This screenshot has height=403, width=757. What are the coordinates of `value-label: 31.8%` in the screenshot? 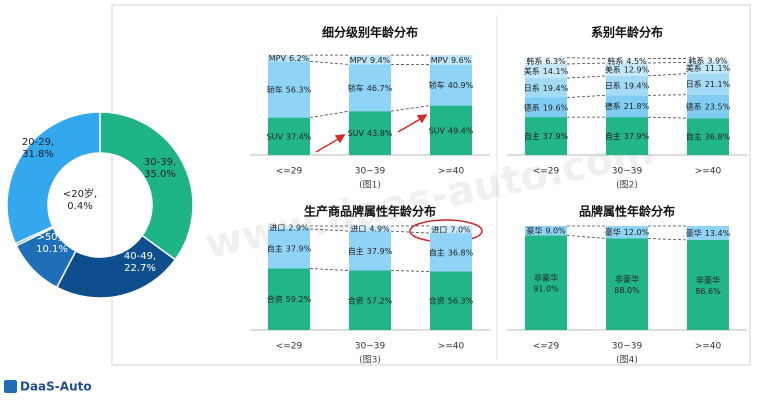 It's located at (38, 154).